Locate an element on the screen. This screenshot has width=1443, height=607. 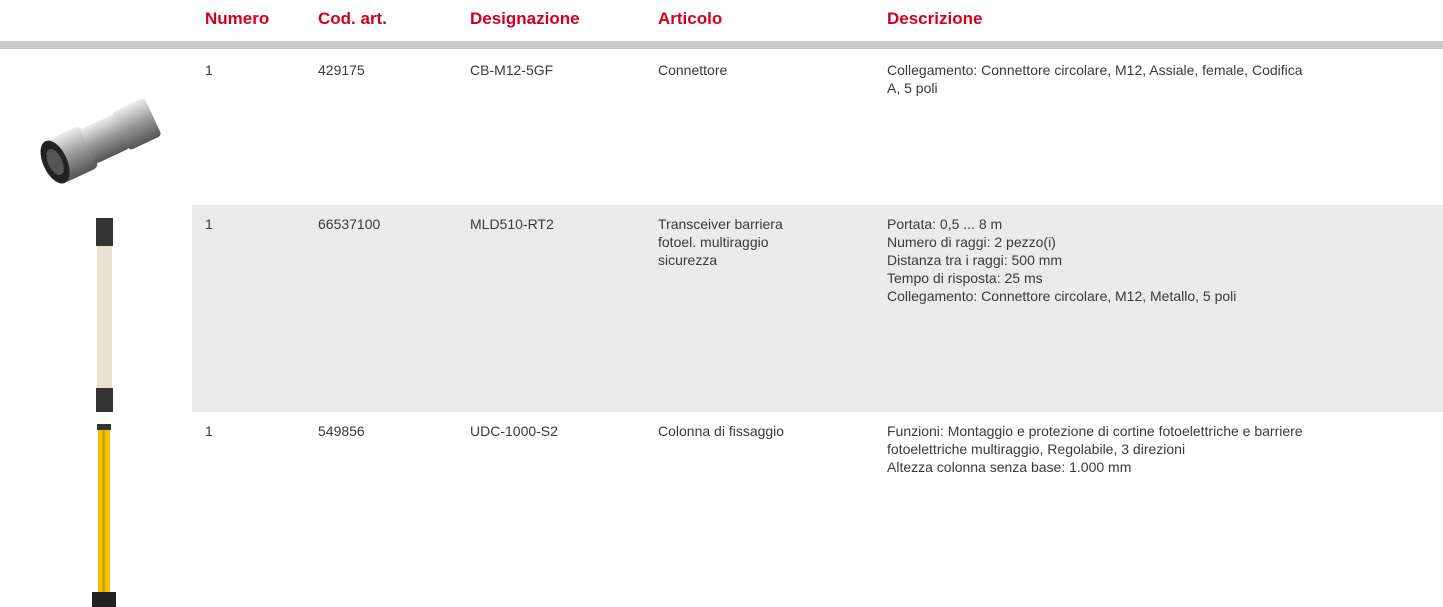
sensor-image is located at coordinates (104, 315).